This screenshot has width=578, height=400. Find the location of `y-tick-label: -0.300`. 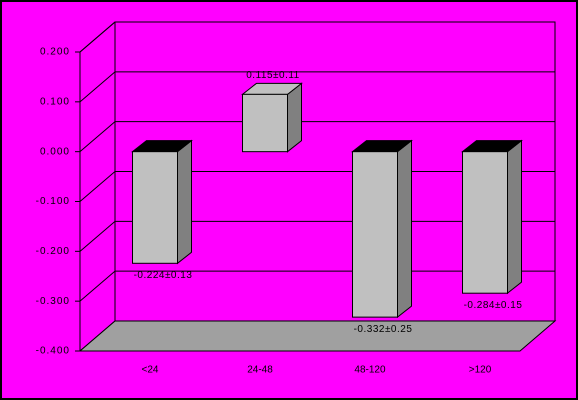

y-tick-label: -0.300 is located at coordinates (53, 301).